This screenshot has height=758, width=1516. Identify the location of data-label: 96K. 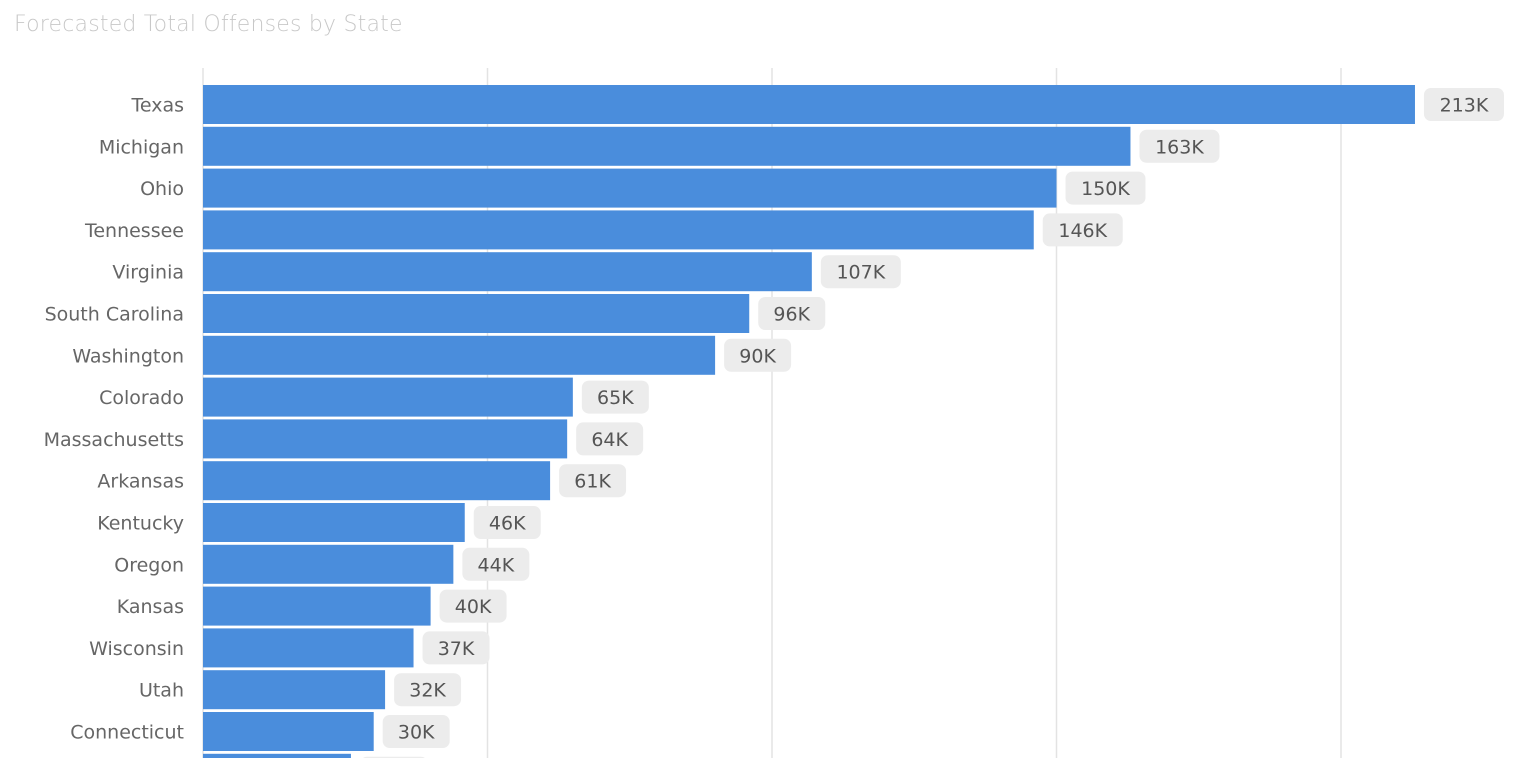
(791, 315).